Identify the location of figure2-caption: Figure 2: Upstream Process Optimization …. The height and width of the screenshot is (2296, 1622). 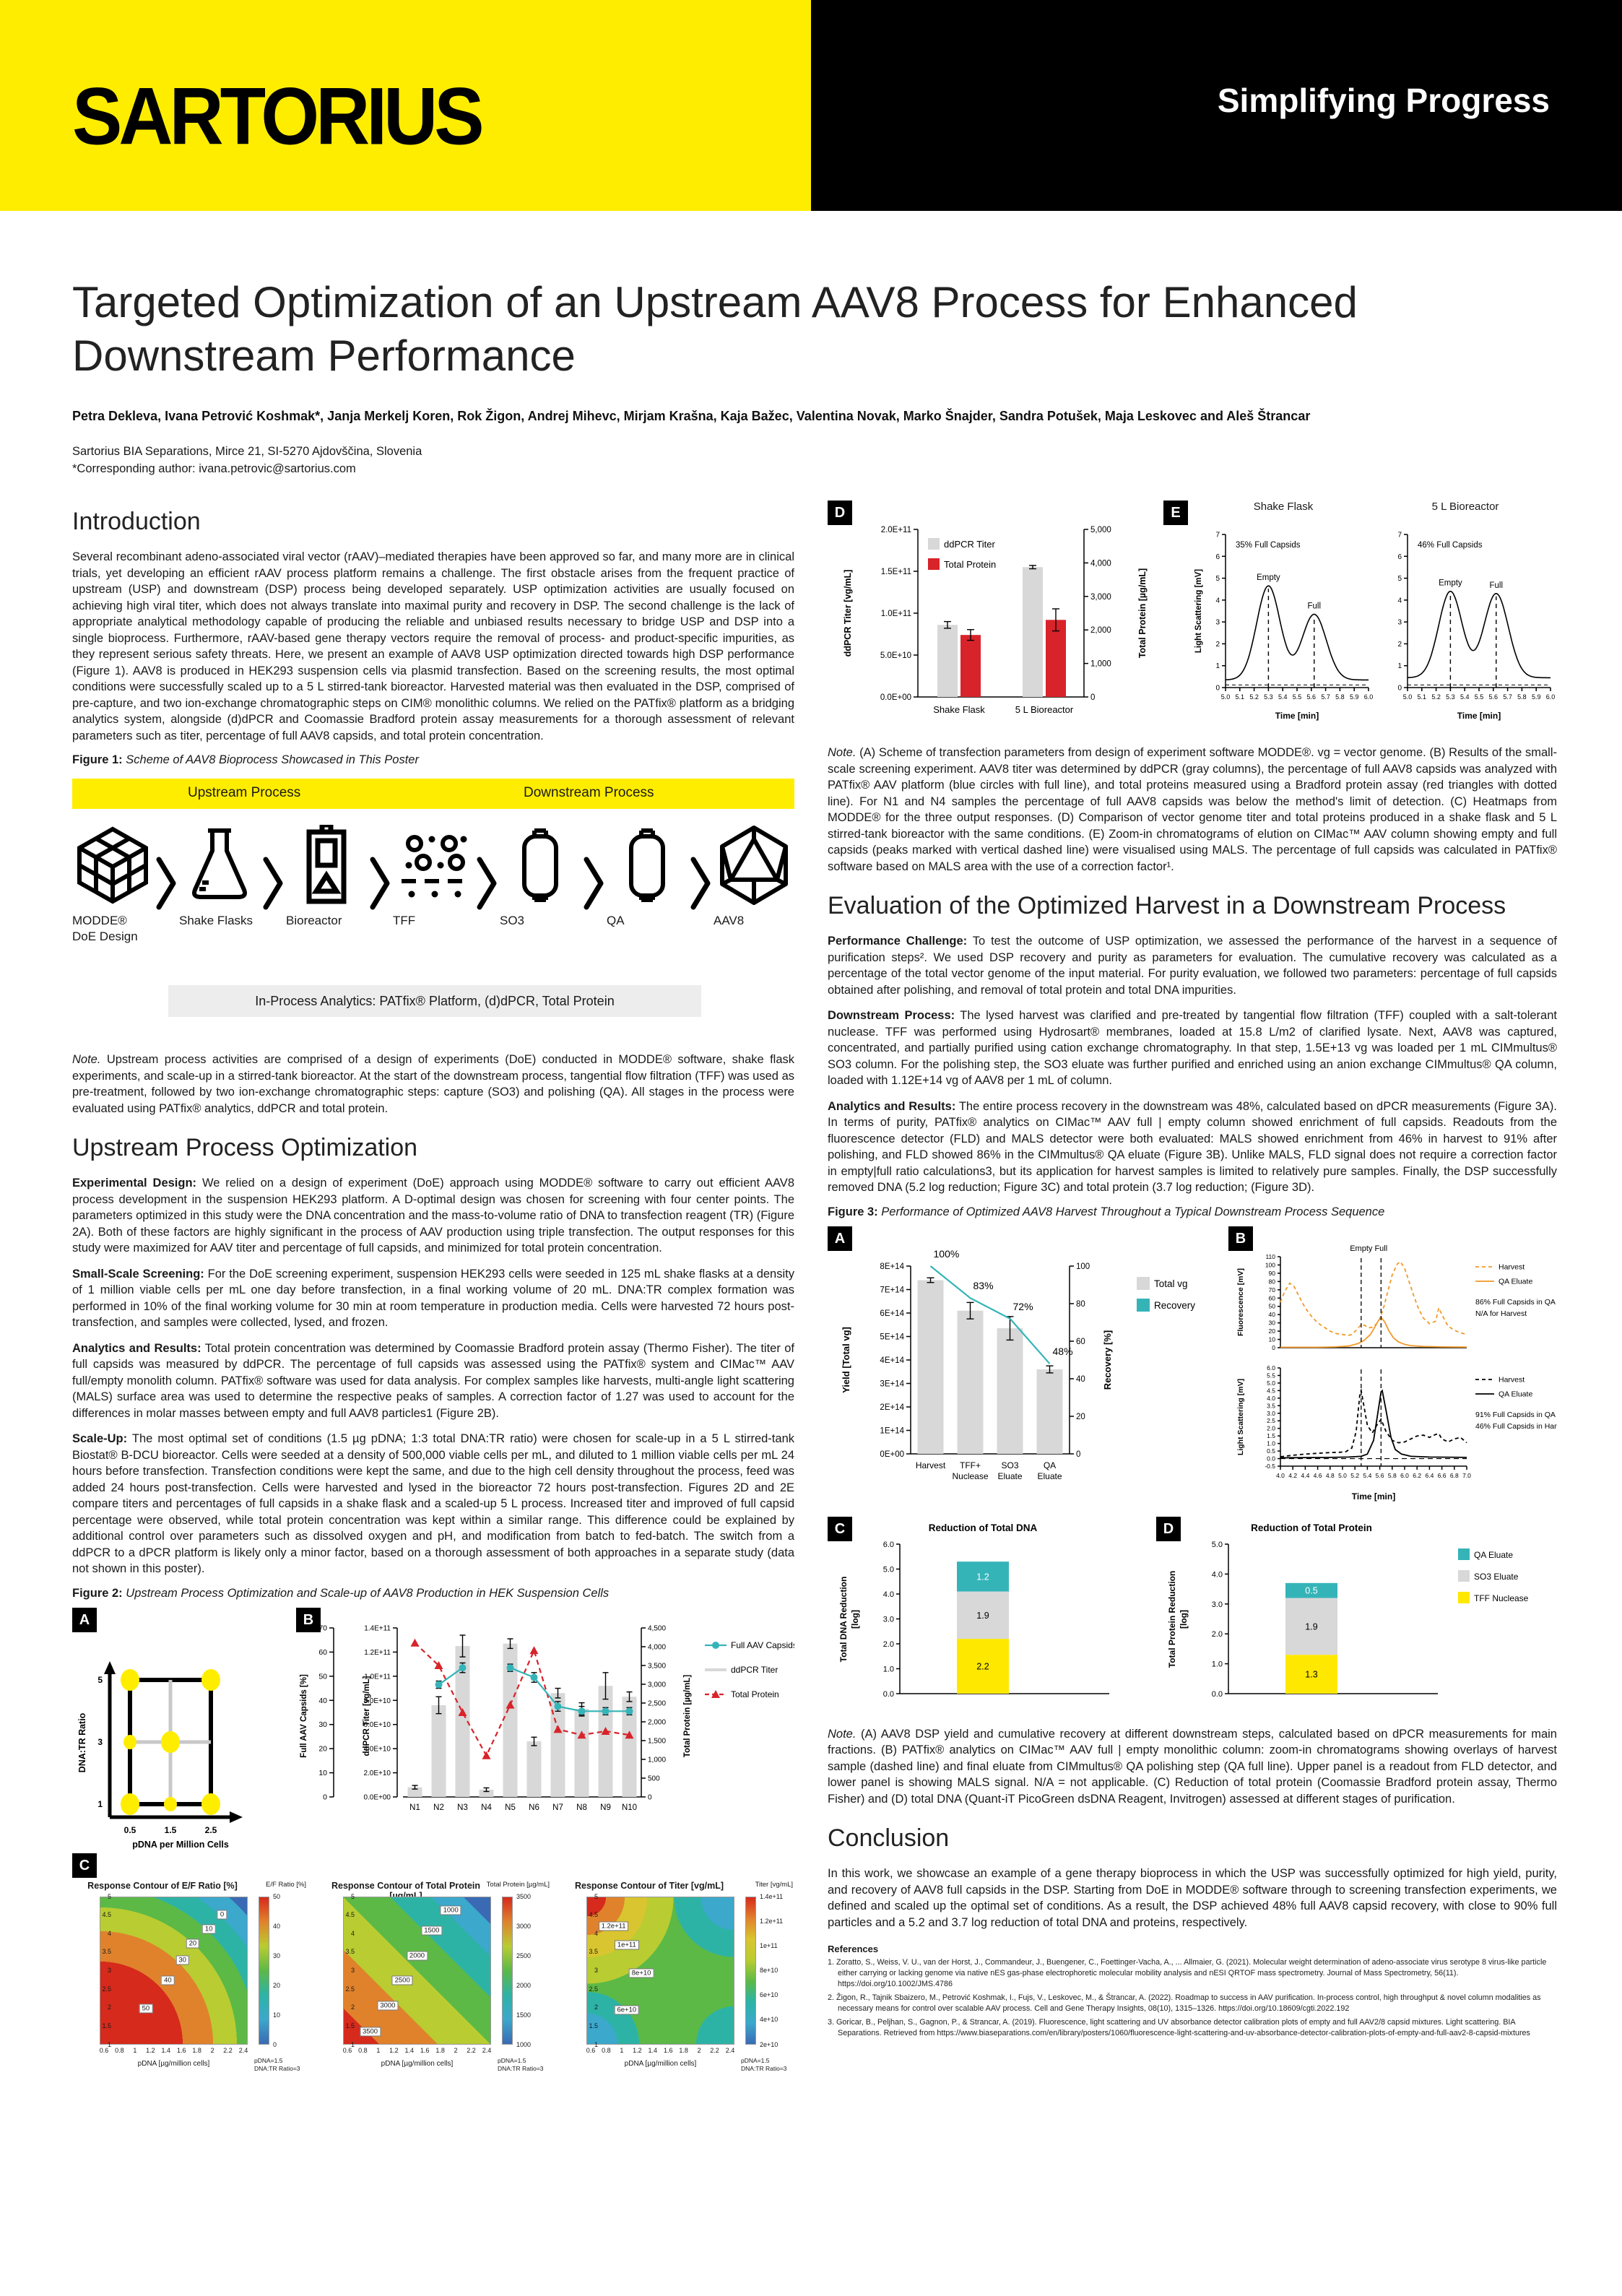
(341, 1593).